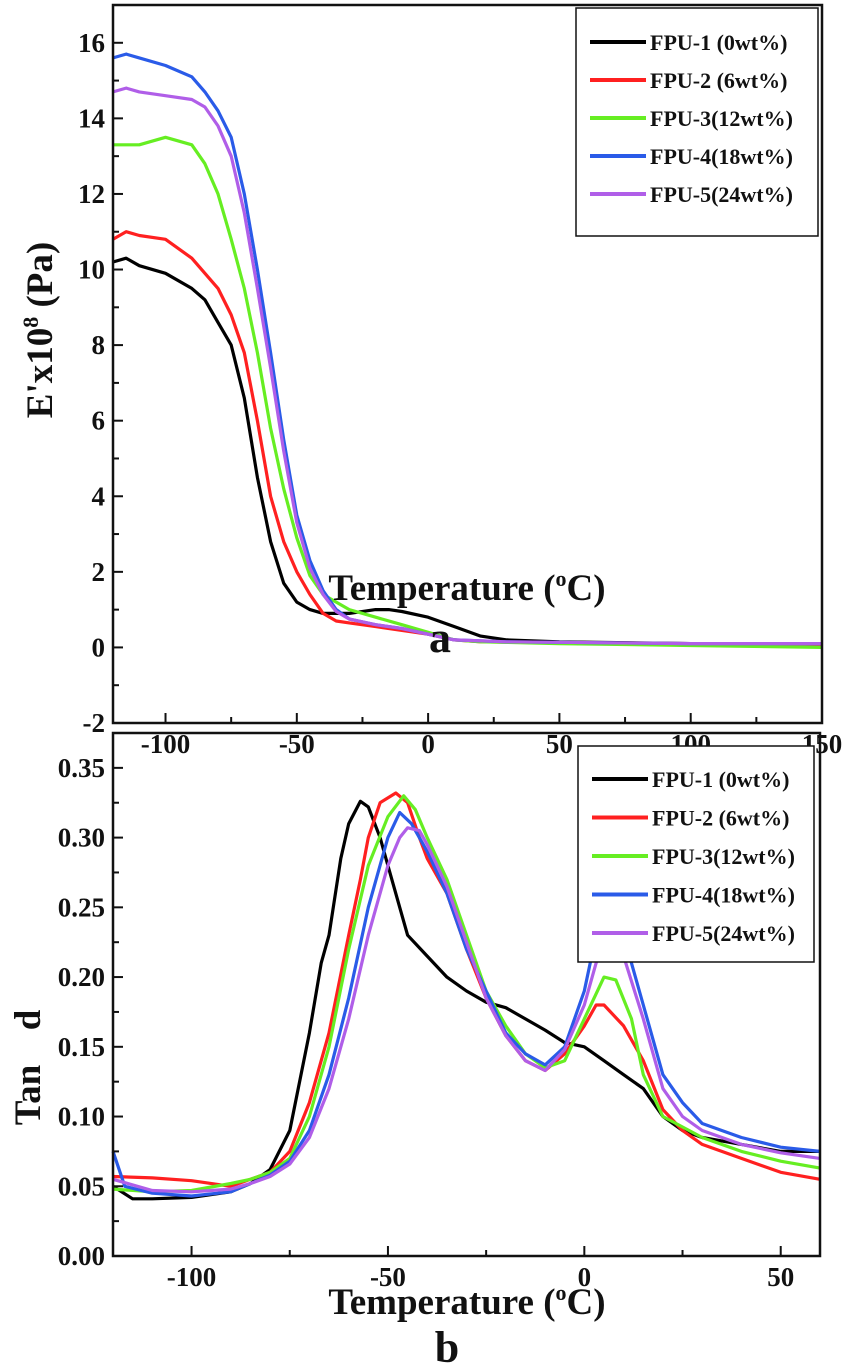 Image resolution: width=847 pixels, height=1369 pixels. I want to click on y-tick-label: 0.10, so click(81, 1117).